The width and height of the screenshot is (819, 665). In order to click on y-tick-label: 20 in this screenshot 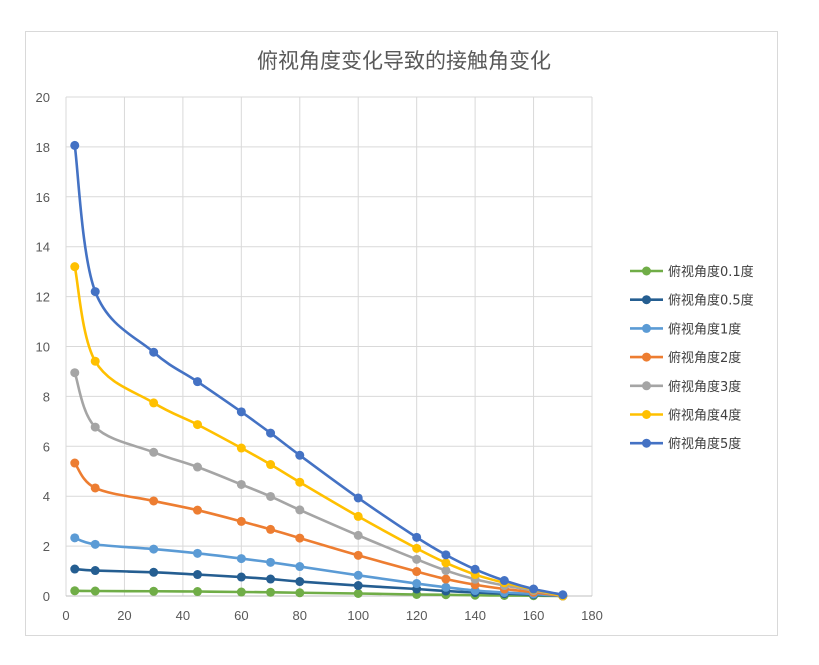, I will do `click(43, 97)`.